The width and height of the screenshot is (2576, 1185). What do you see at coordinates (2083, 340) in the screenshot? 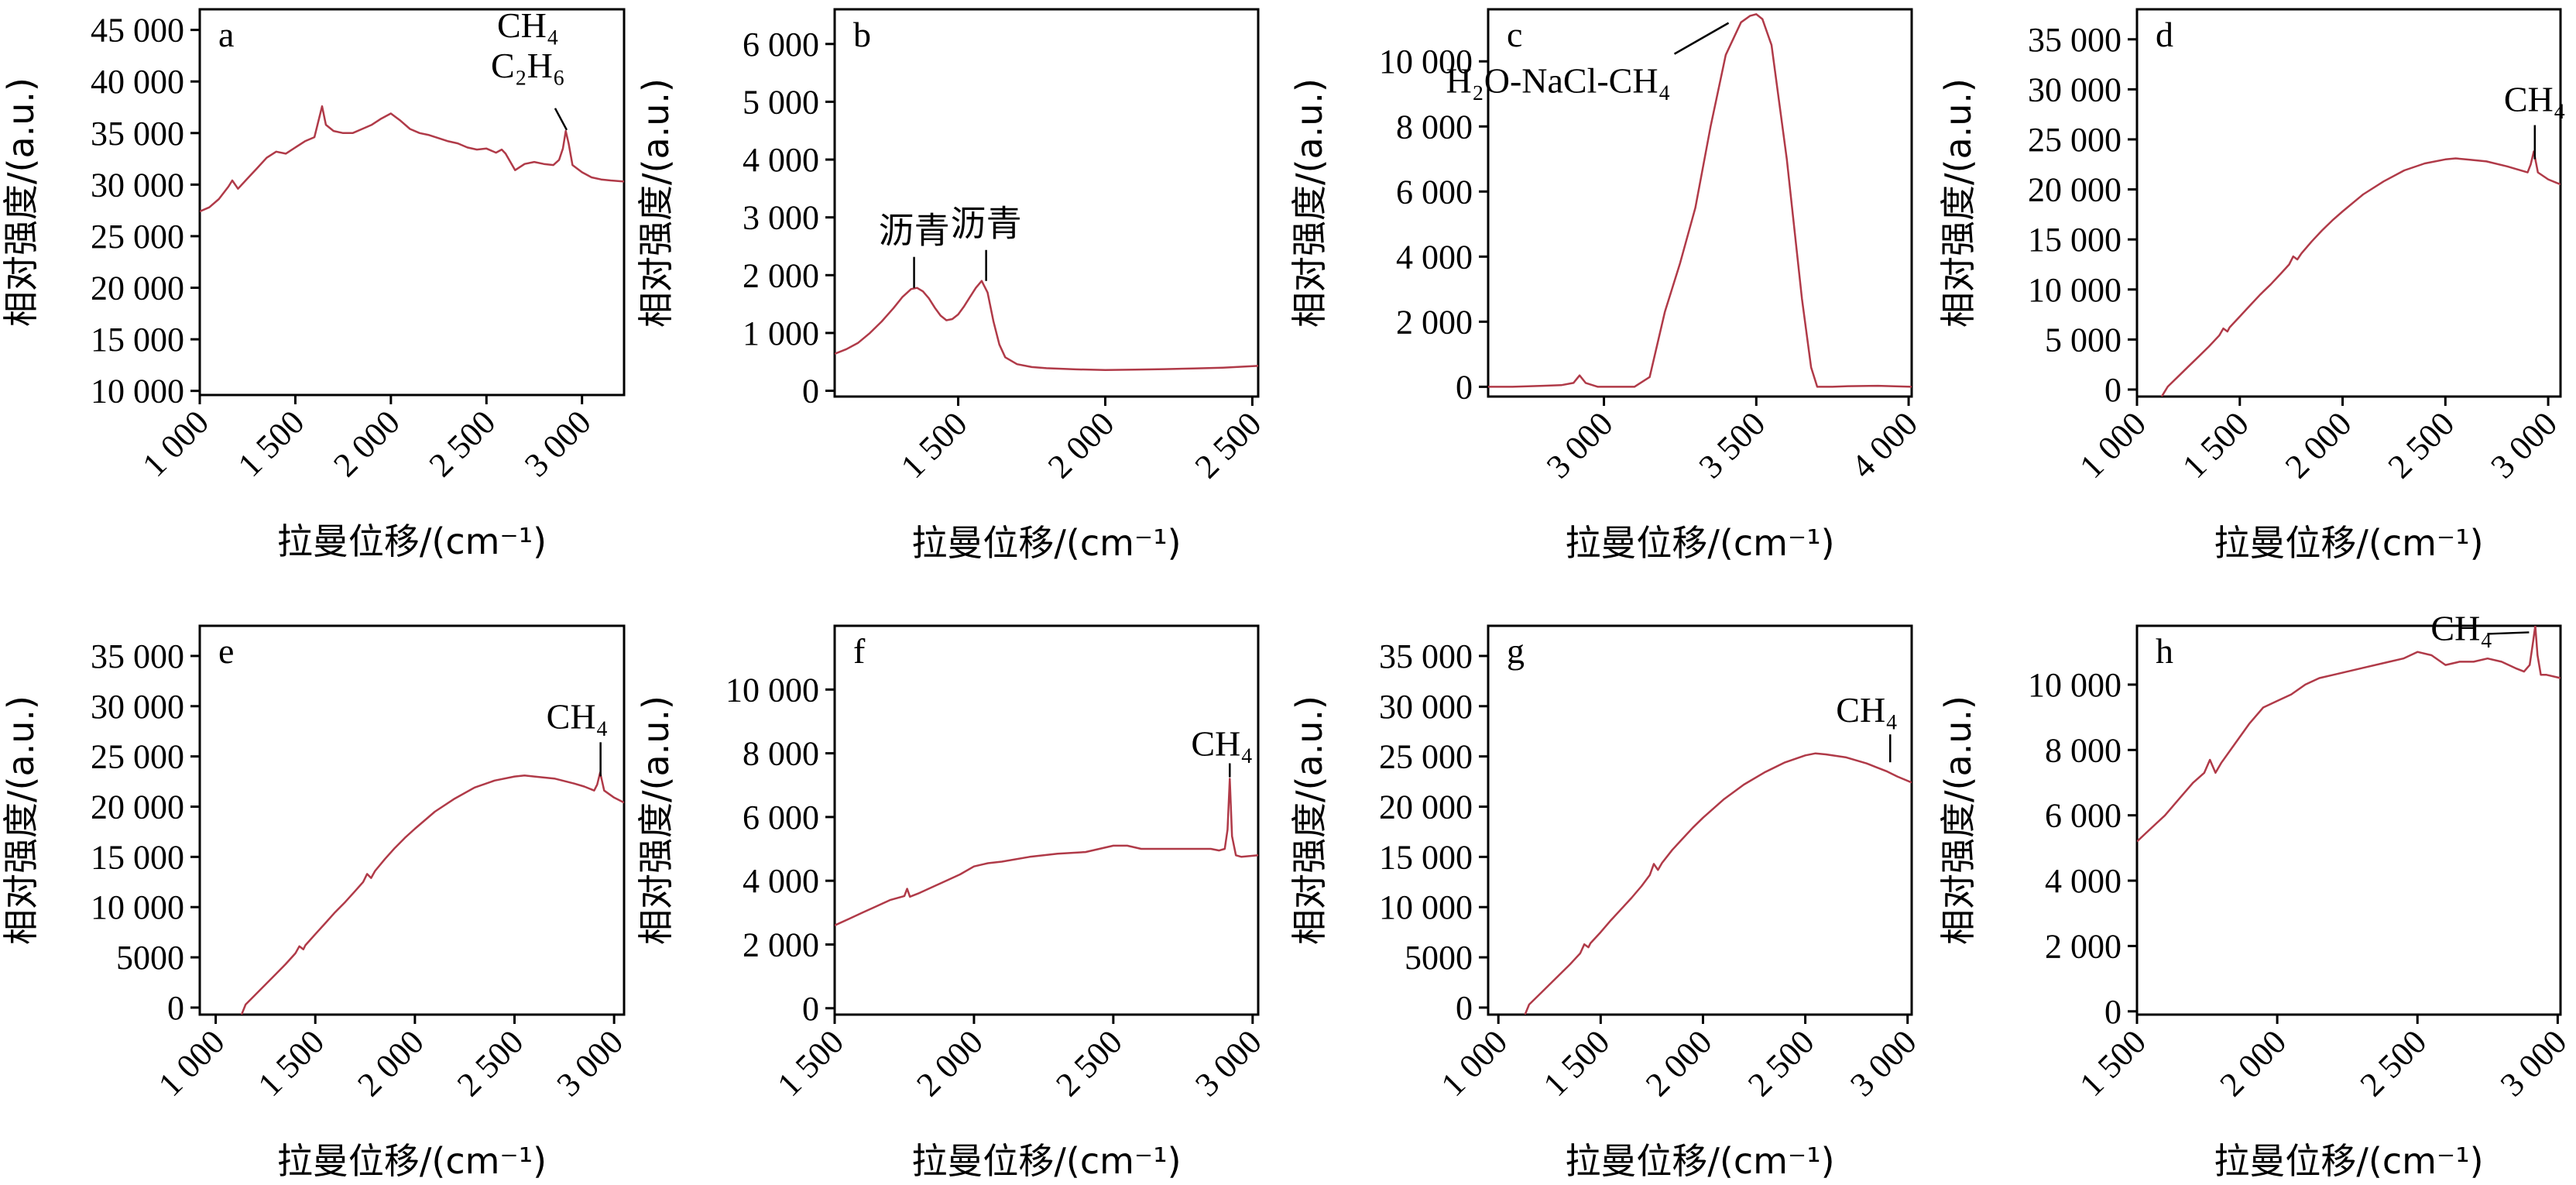
I see `y-tick-label: 5 000` at bounding box center [2083, 340].